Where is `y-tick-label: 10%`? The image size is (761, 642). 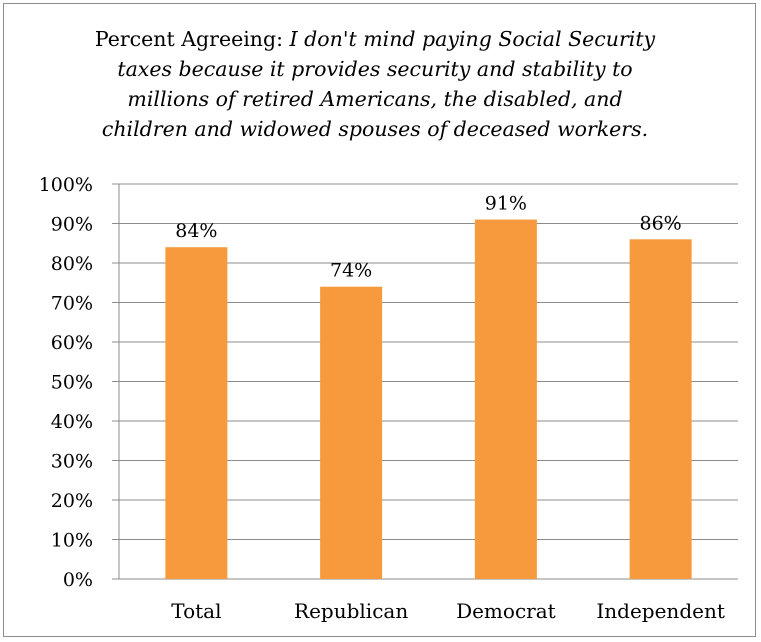
y-tick-label: 10% is located at coordinates (72, 541).